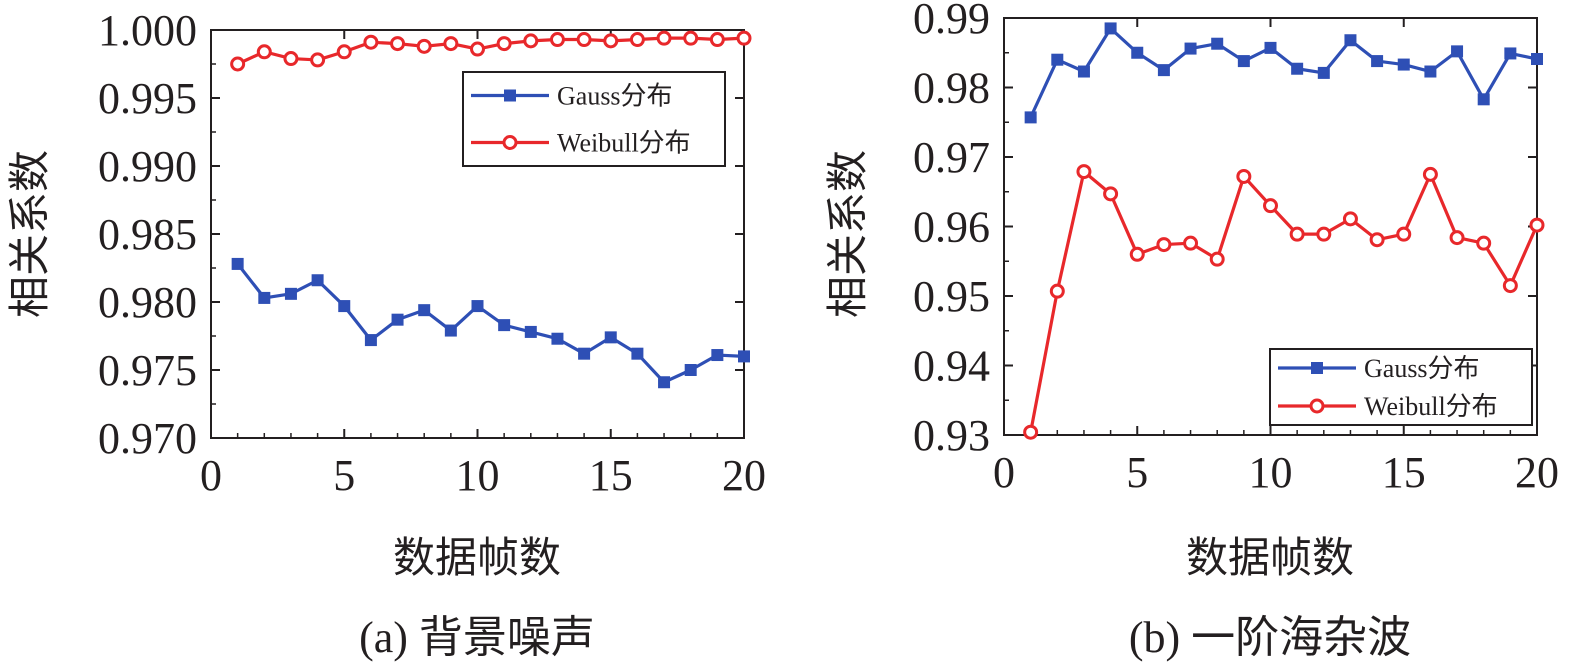  I want to click on series-gauss-b, so click(1283, 73).